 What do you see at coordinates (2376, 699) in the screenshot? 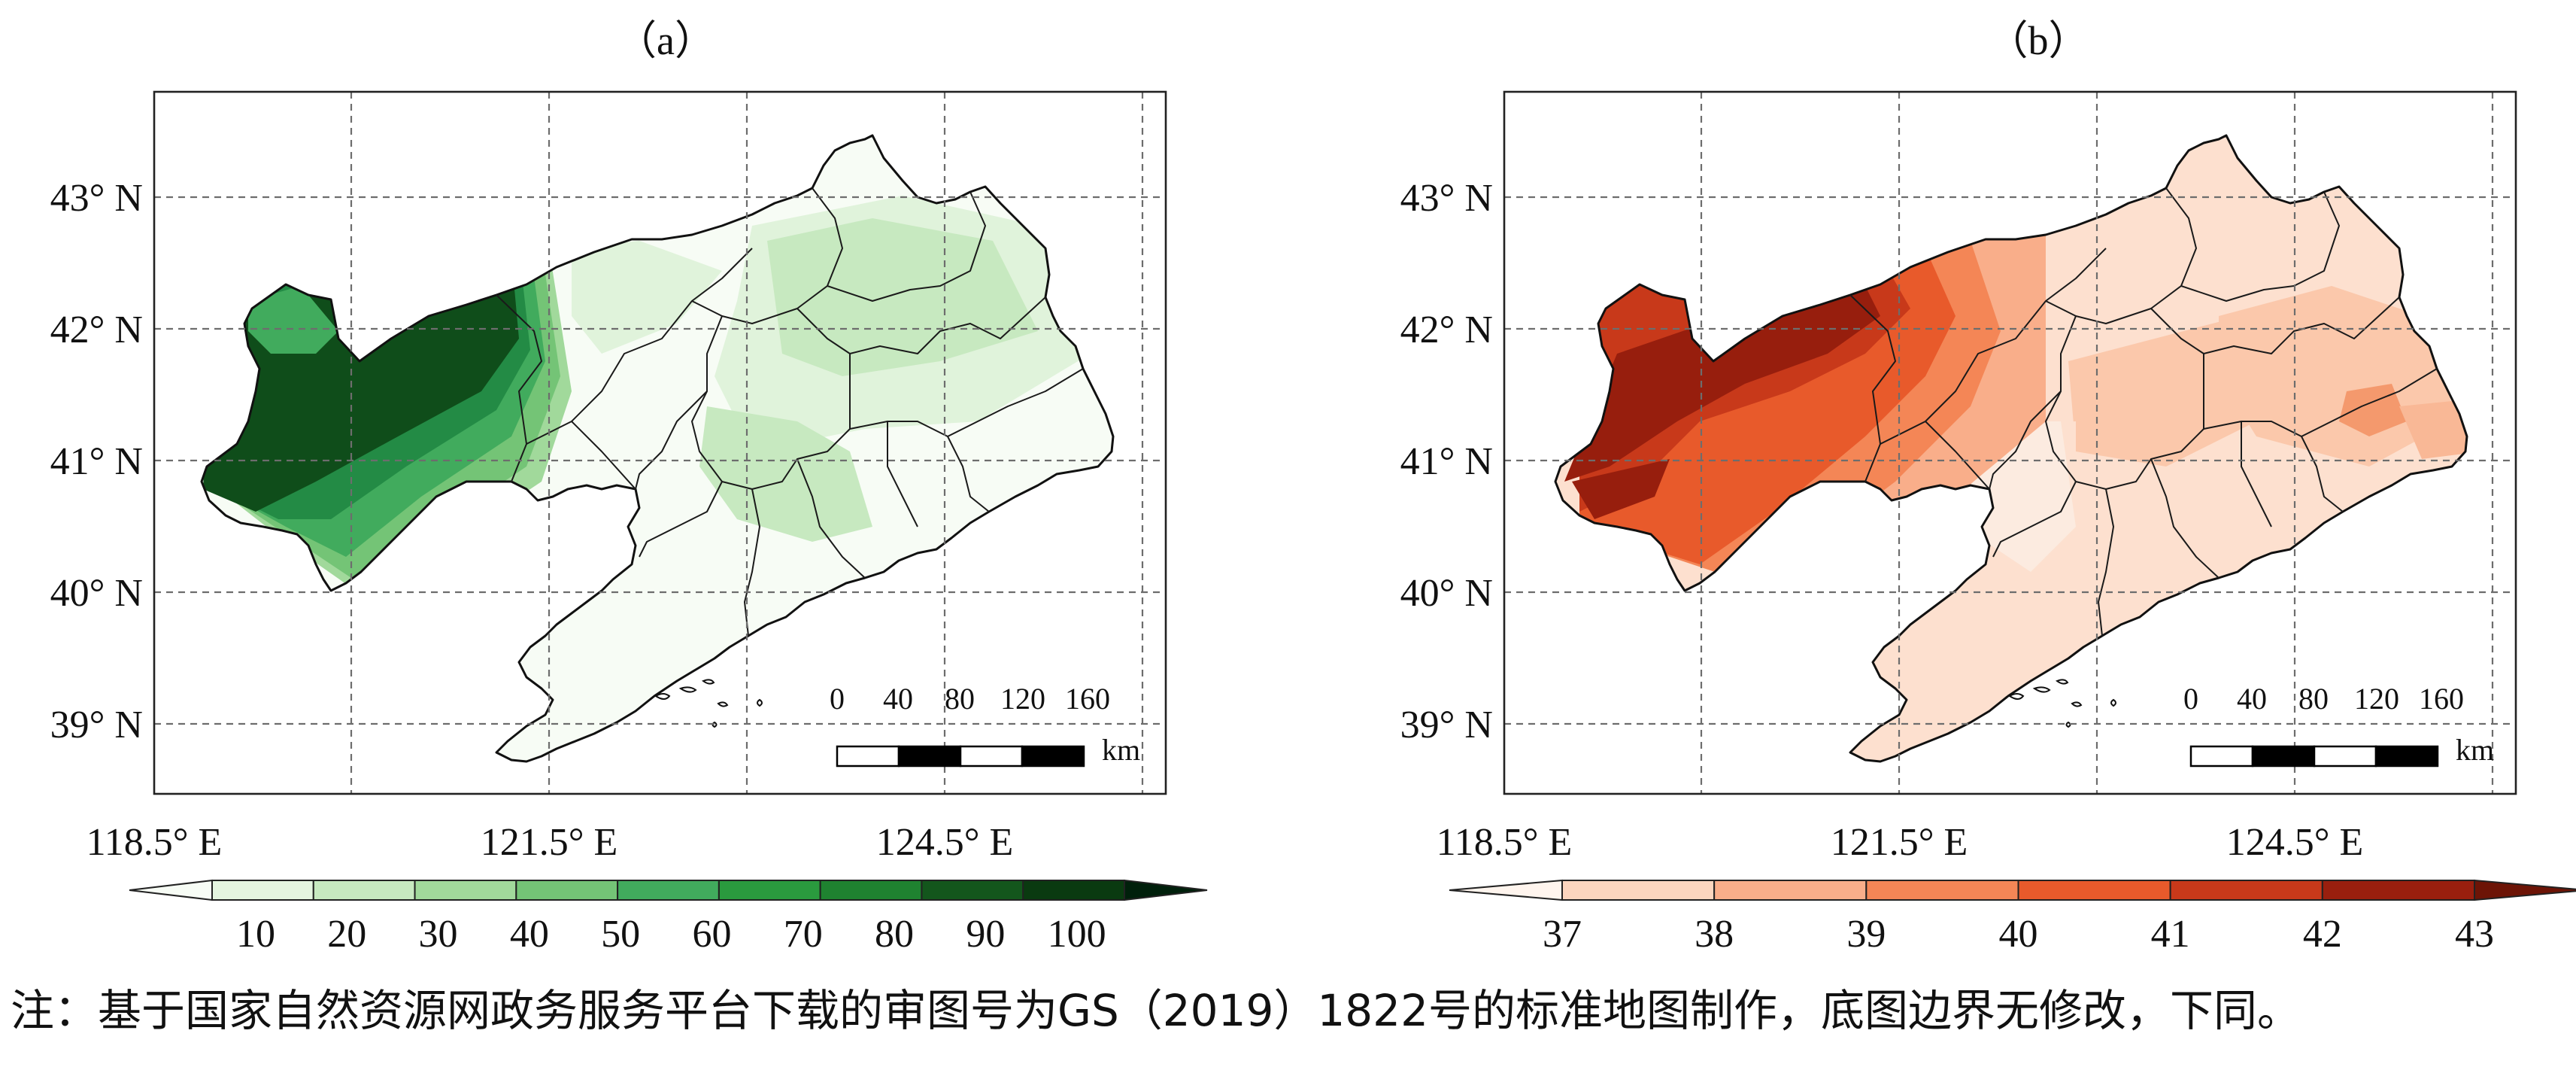
I see `panel-b-sb-120: 120` at bounding box center [2376, 699].